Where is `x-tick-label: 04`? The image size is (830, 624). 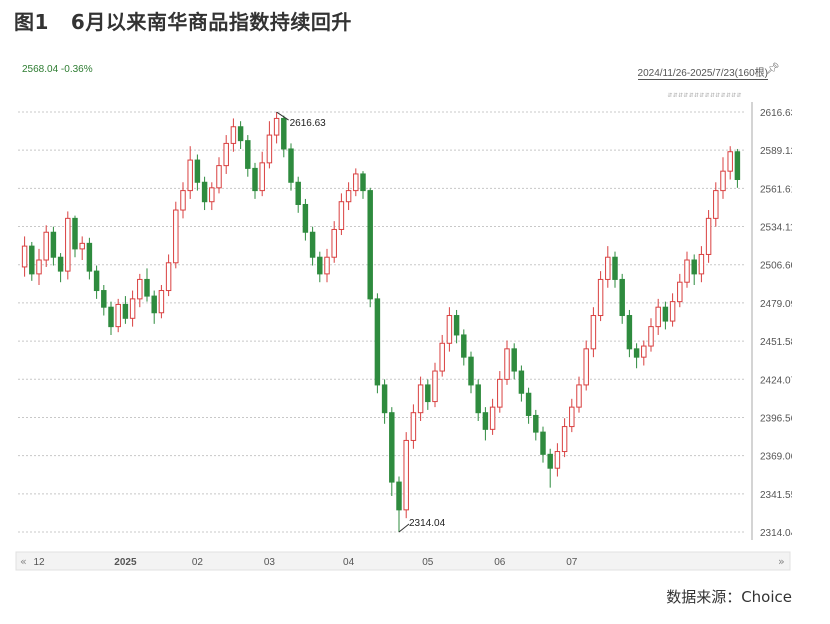
x-tick-label: 04 is located at coordinates (349, 562).